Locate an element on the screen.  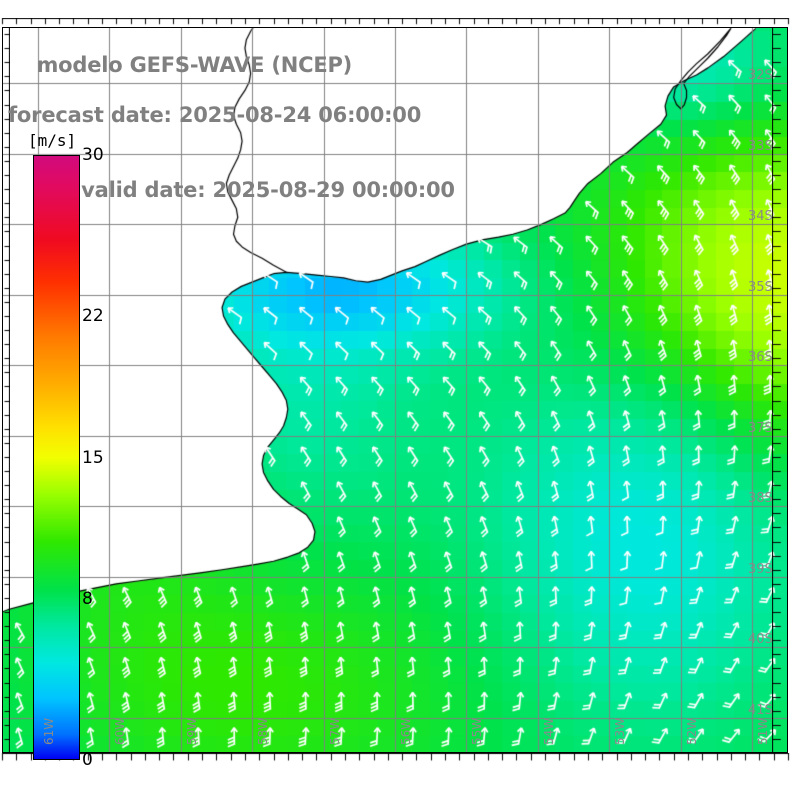
colorbar-unit-label: [m/s] is located at coordinates (52, 140).